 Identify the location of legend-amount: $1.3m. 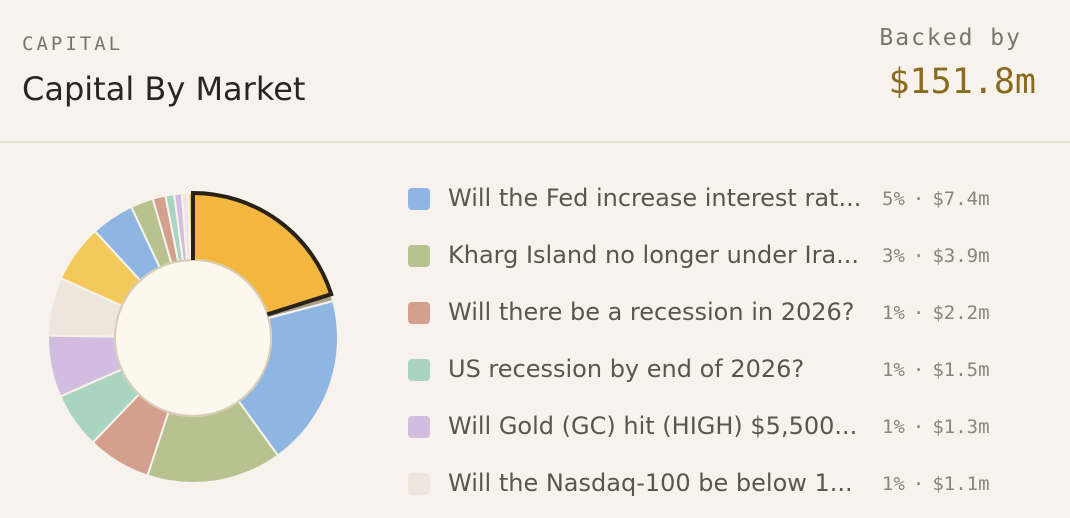
(961, 427).